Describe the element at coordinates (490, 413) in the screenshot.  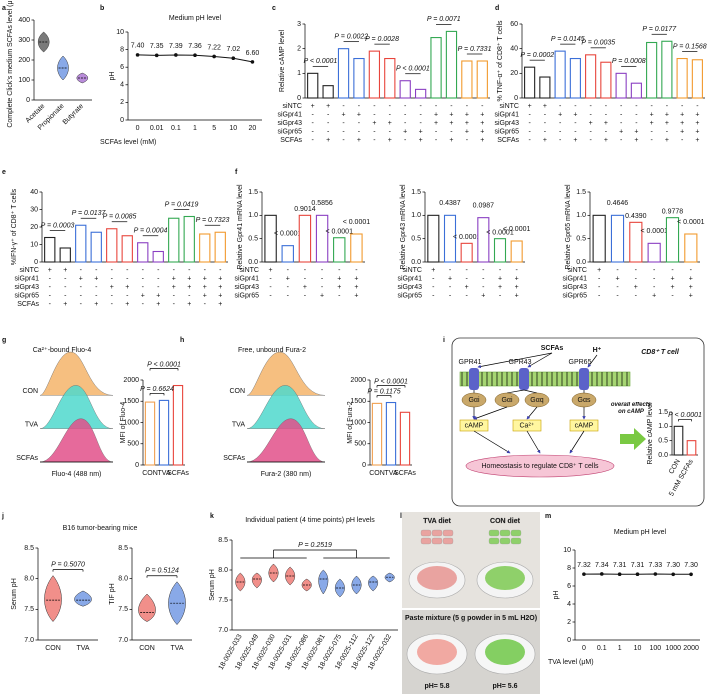
I see `arrow` at that location.